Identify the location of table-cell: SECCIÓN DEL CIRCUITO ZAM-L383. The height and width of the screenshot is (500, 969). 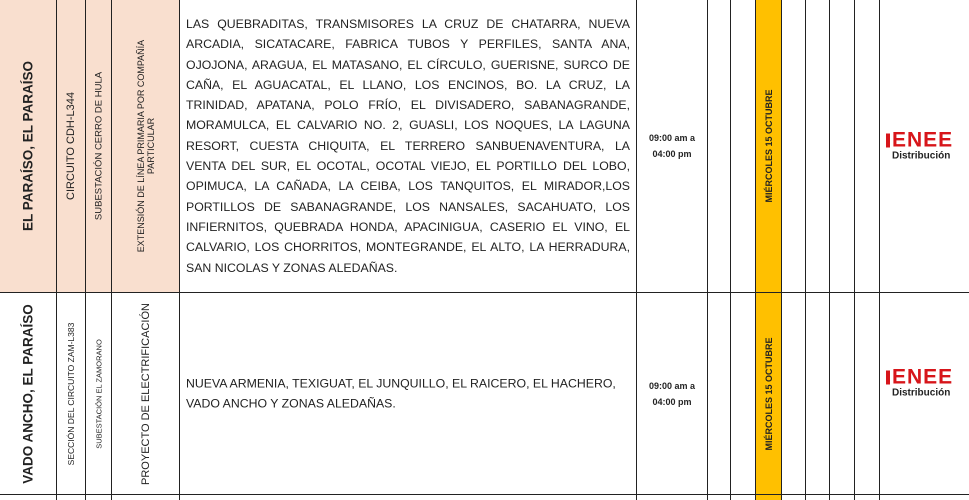
(71, 394).